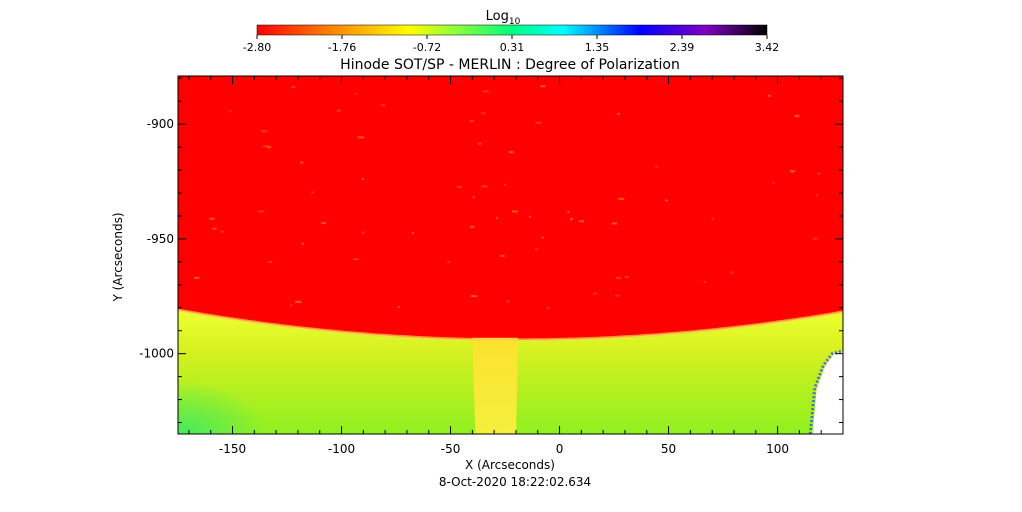  What do you see at coordinates (827, 392) in the screenshot?
I see `no-data-region` at bounding box center [827, 392].